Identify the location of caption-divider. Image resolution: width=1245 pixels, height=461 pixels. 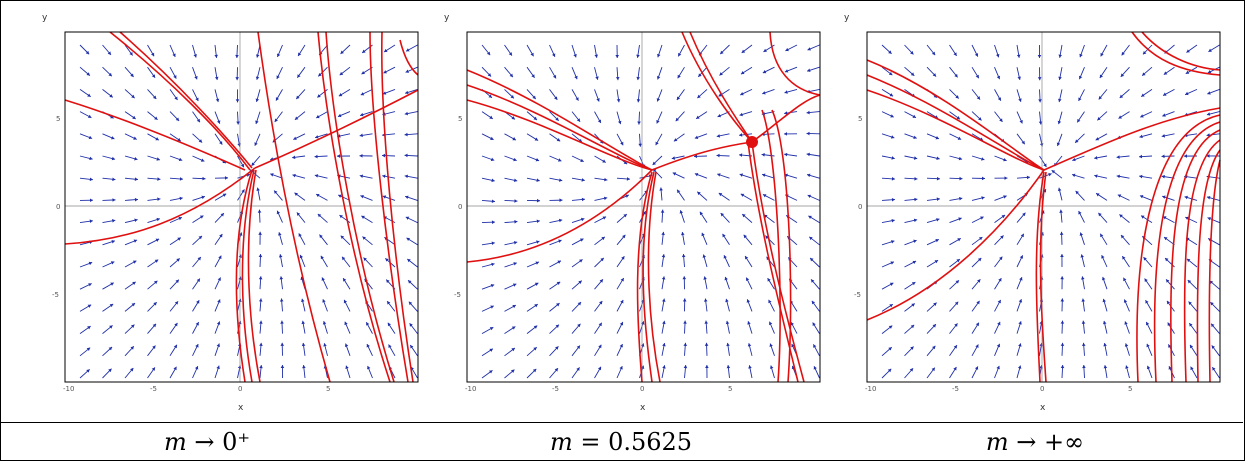
(621, 422).